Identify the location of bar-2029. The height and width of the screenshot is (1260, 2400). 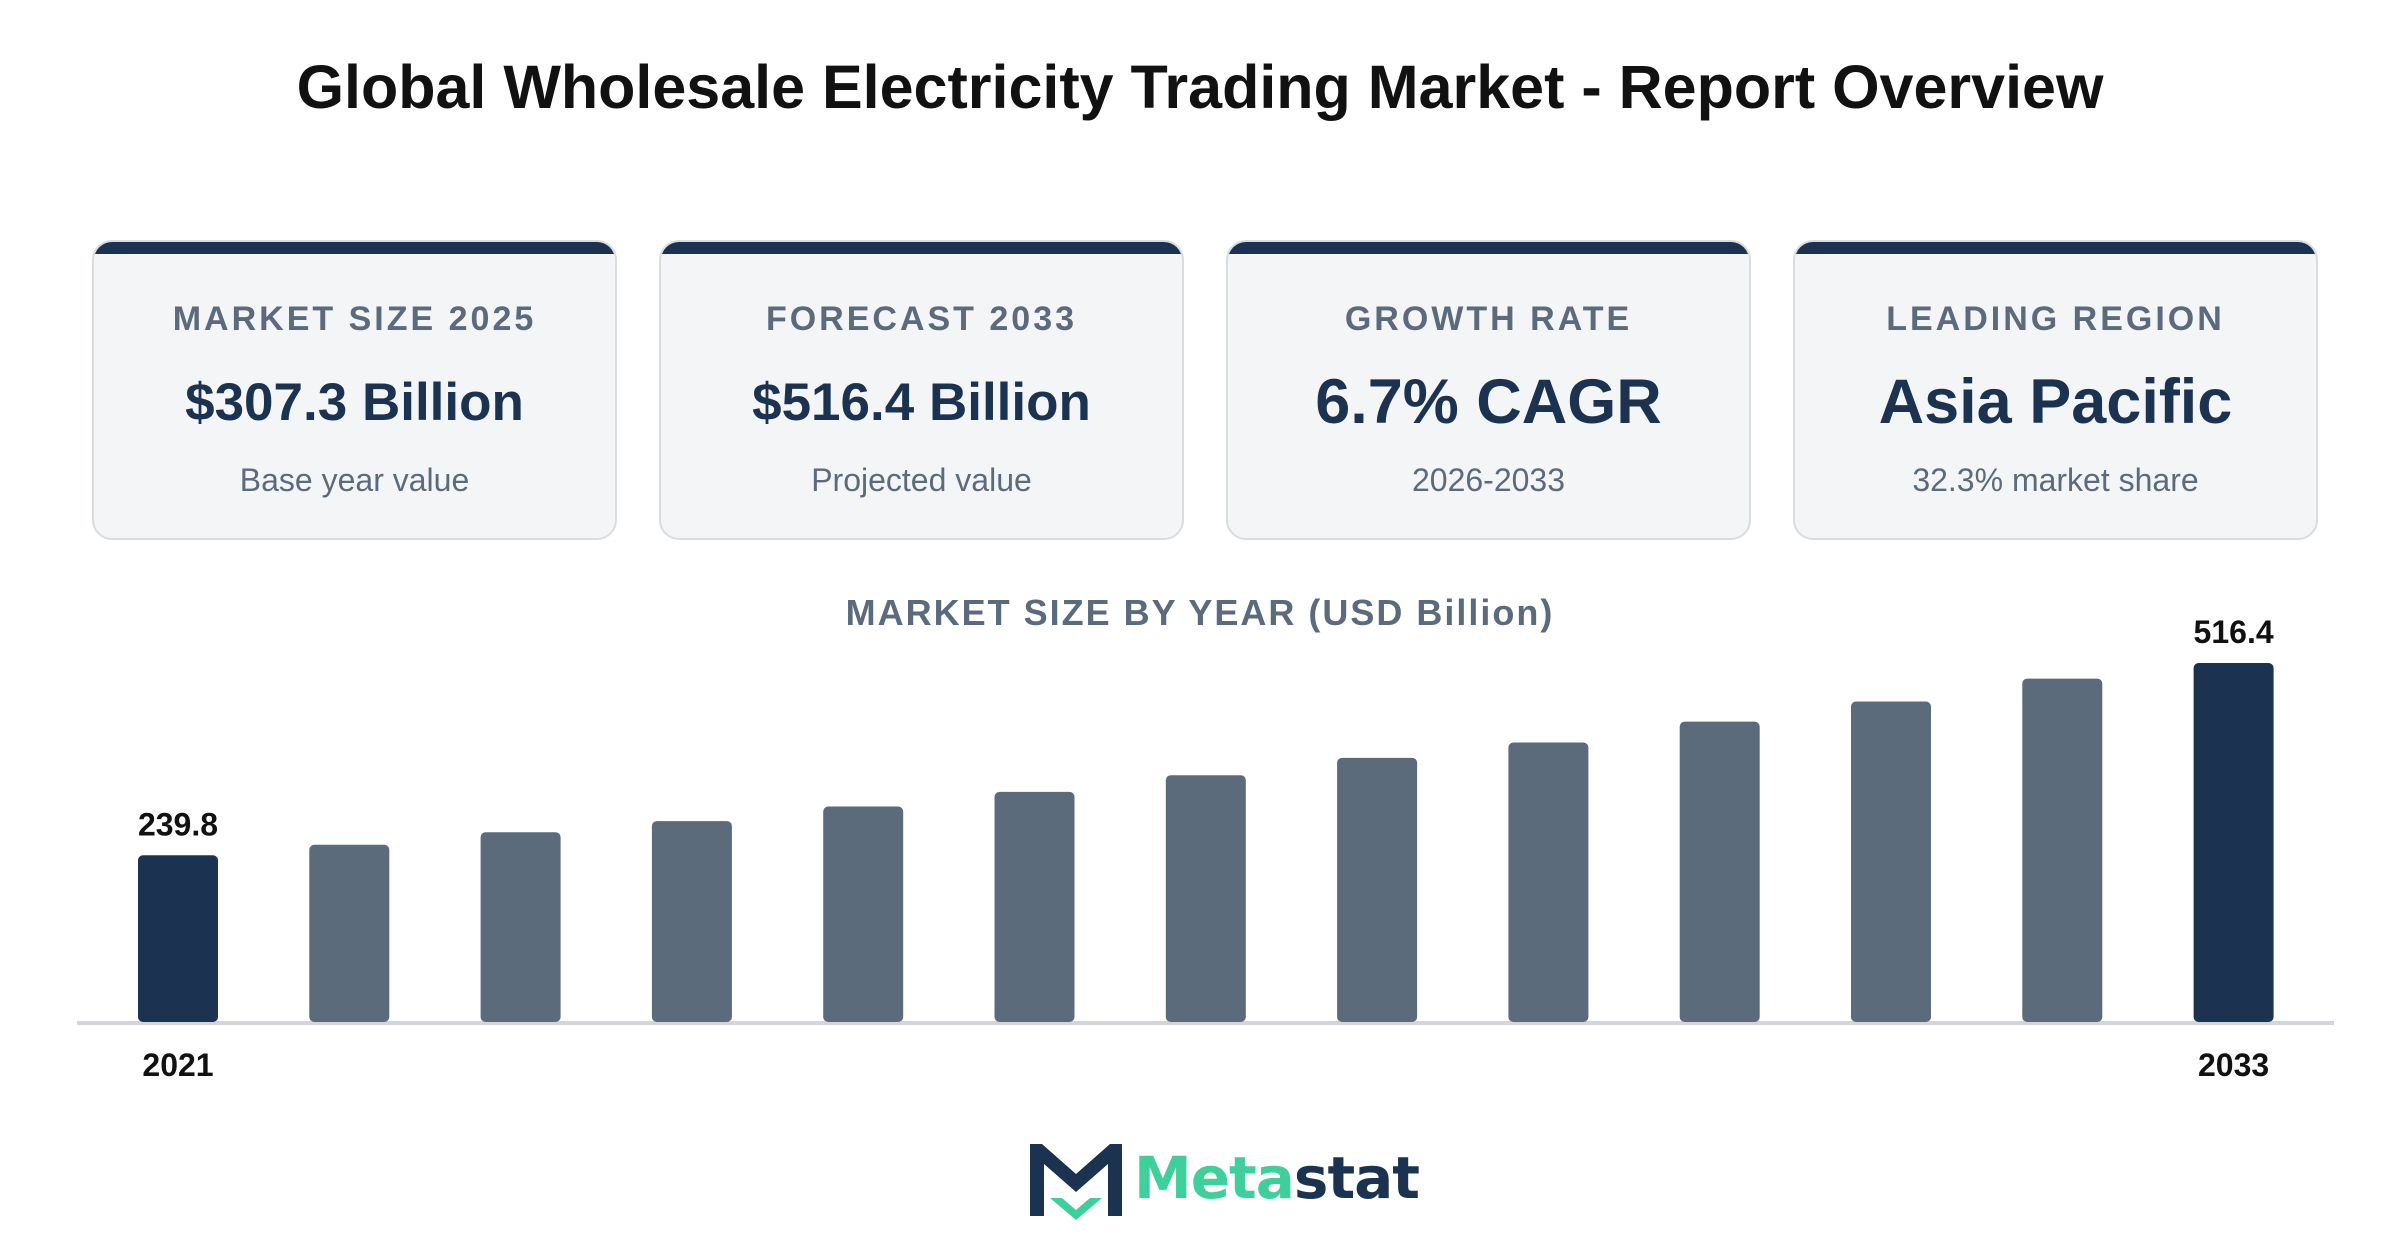
(1548, 882).